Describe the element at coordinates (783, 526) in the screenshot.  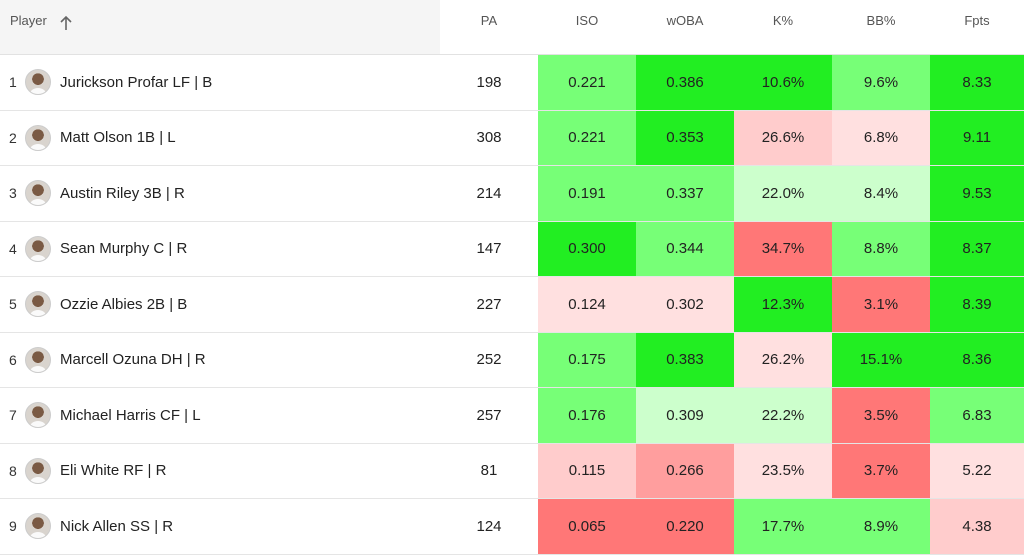
I see `k-pct-cell: 17.7%` at that location.